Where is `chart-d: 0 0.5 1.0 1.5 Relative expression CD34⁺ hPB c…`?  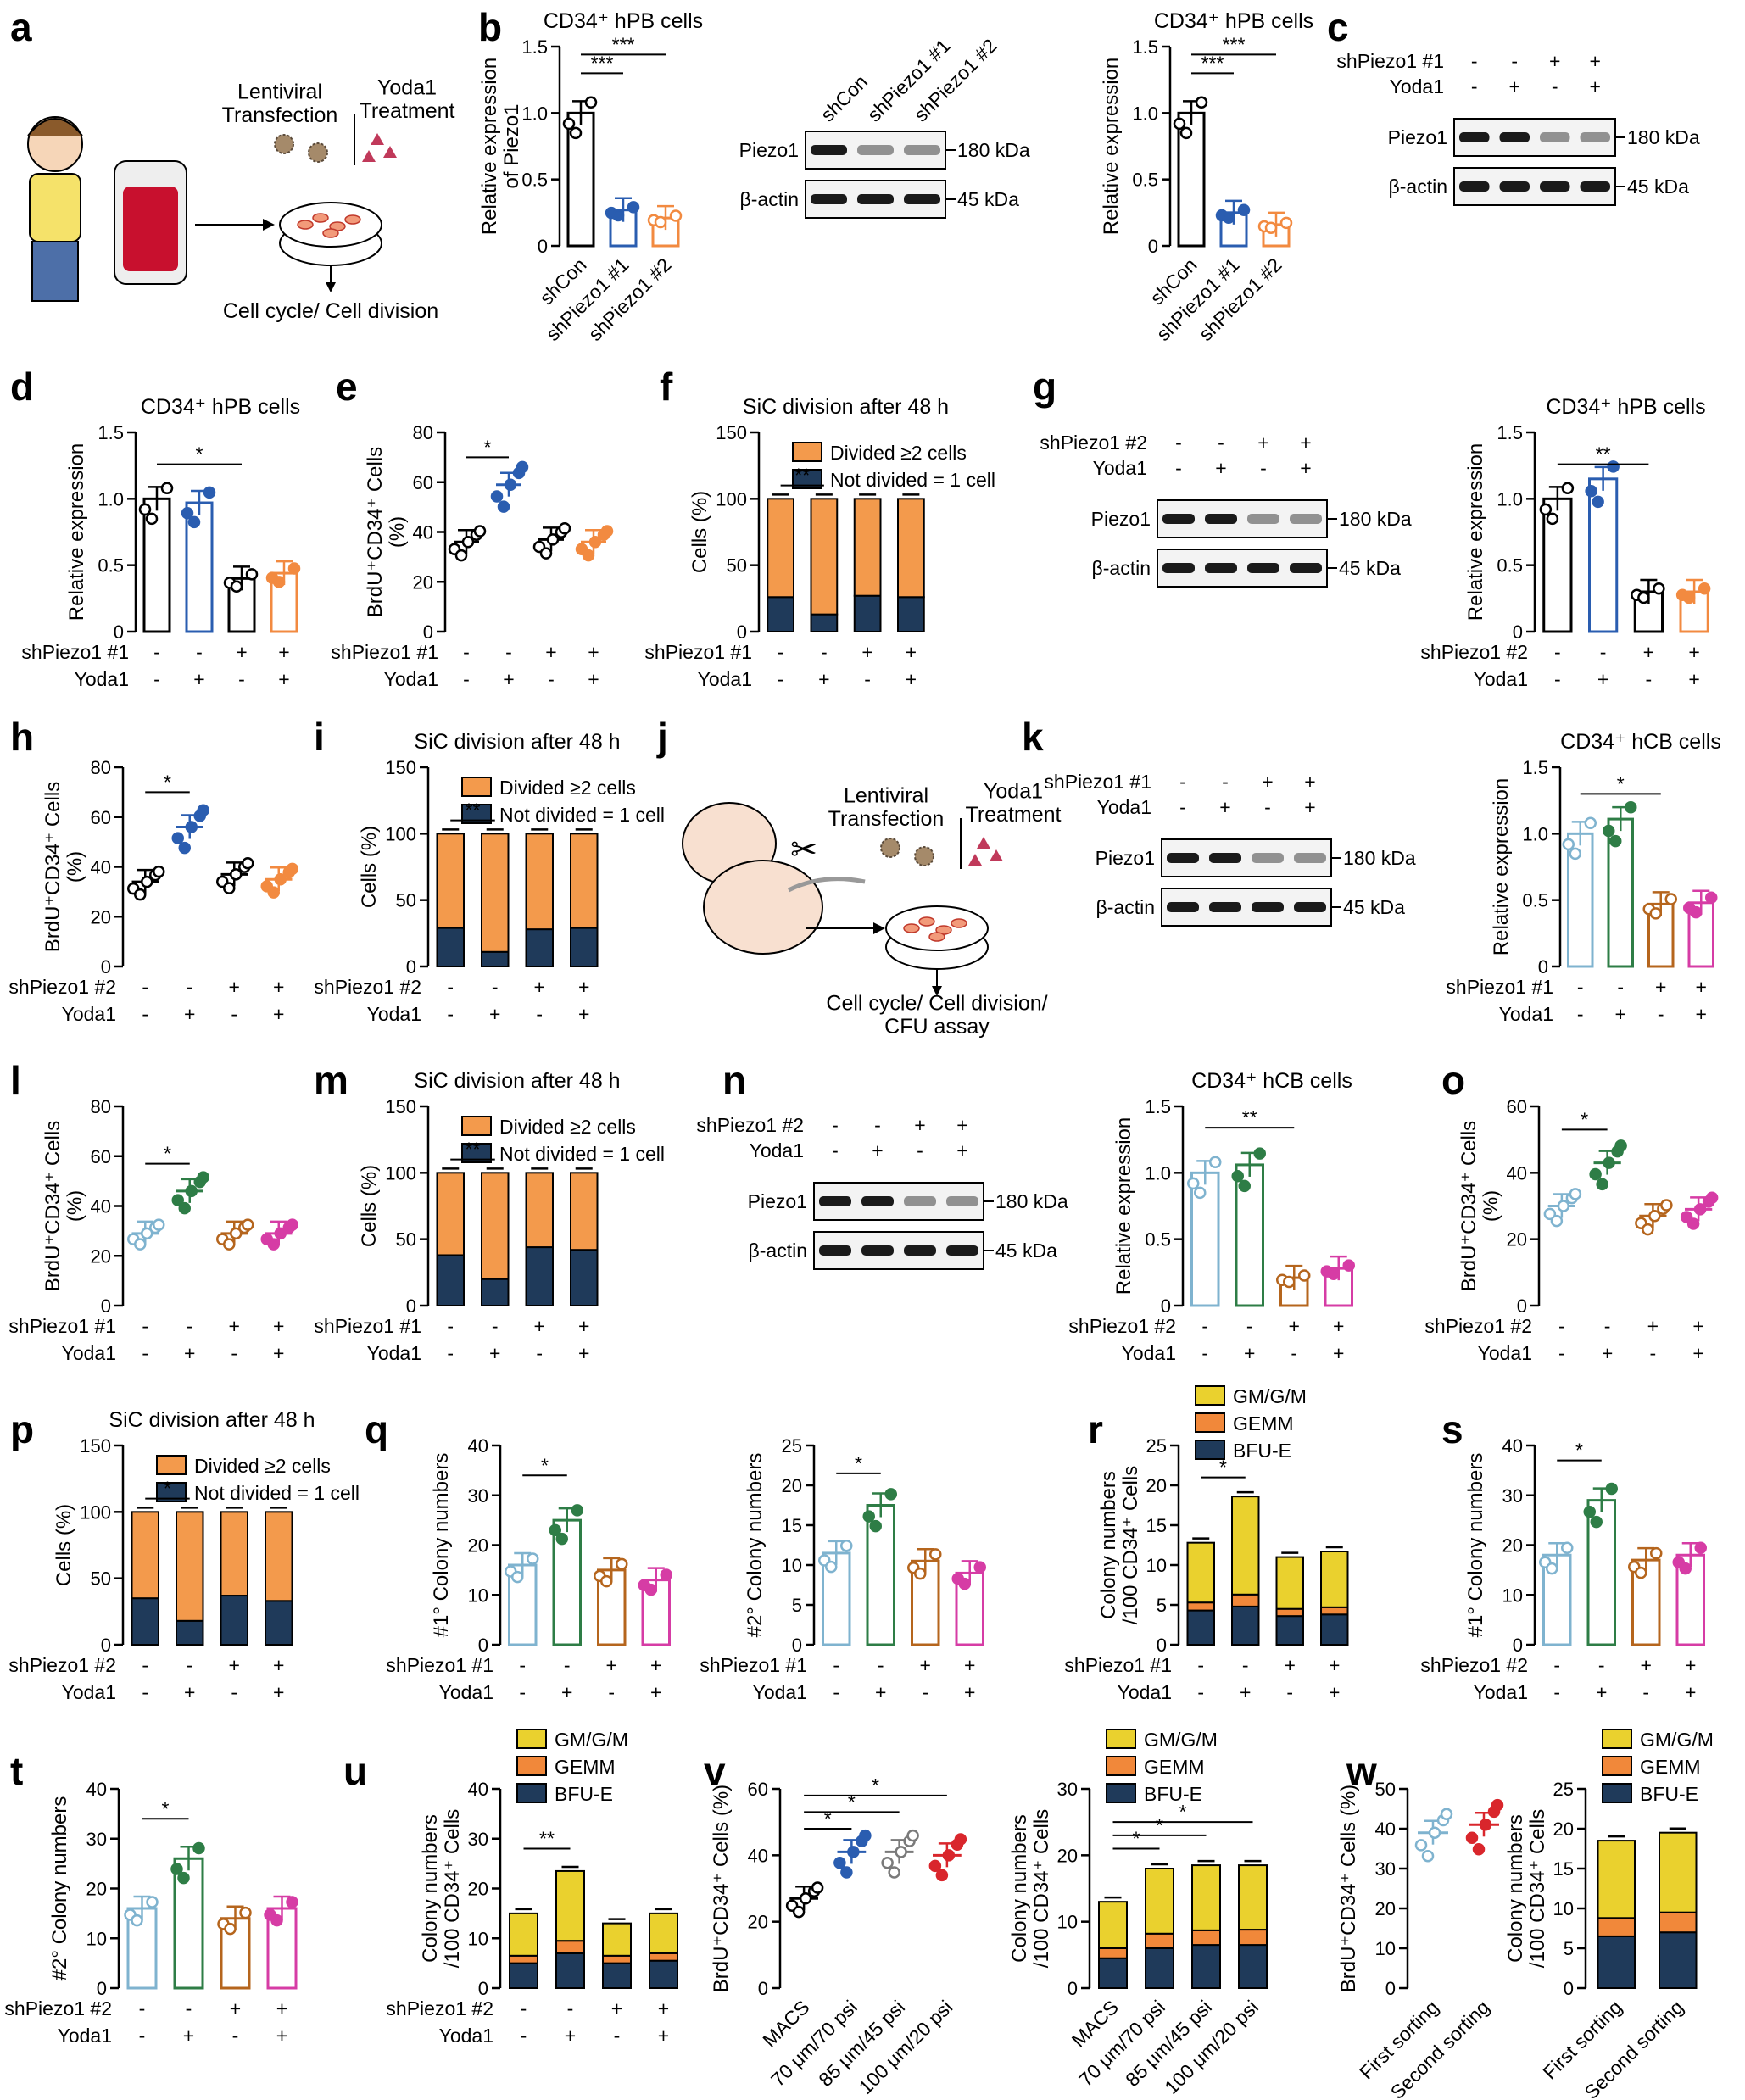 chart-d: 0 0.5 1.0 1.5 Relative expression CD34⁺ hPB c… is located at coordinates (161, 542).